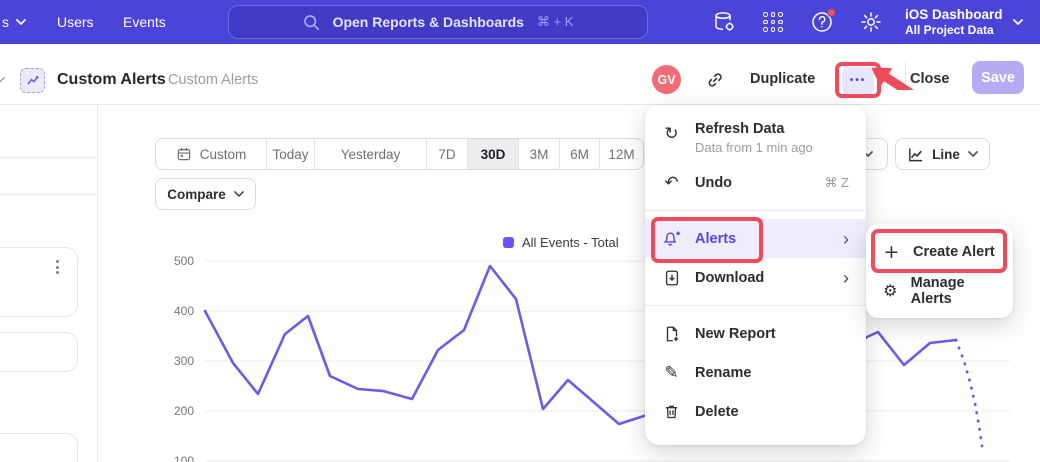 The width and height of the screenshot is (1040, 462). I want to click on page-title: Custom Alerts, so click(111, 79).